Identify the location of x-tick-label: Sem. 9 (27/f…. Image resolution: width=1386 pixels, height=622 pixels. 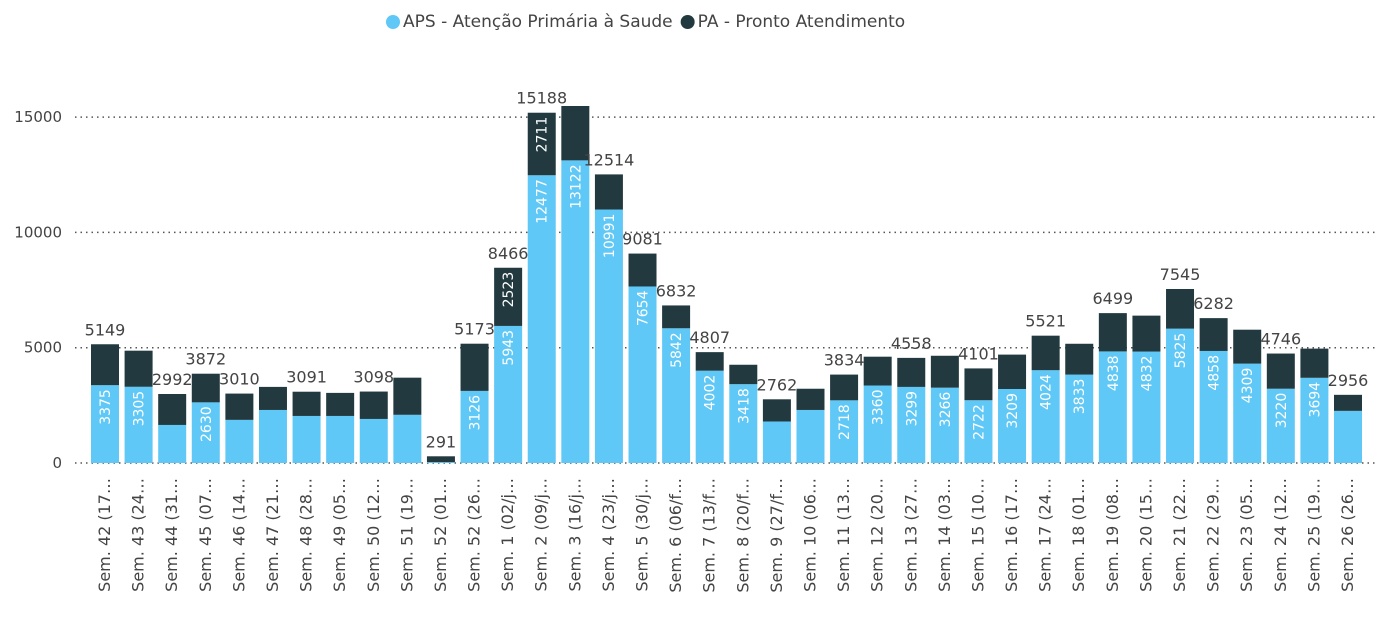
(776, 535).